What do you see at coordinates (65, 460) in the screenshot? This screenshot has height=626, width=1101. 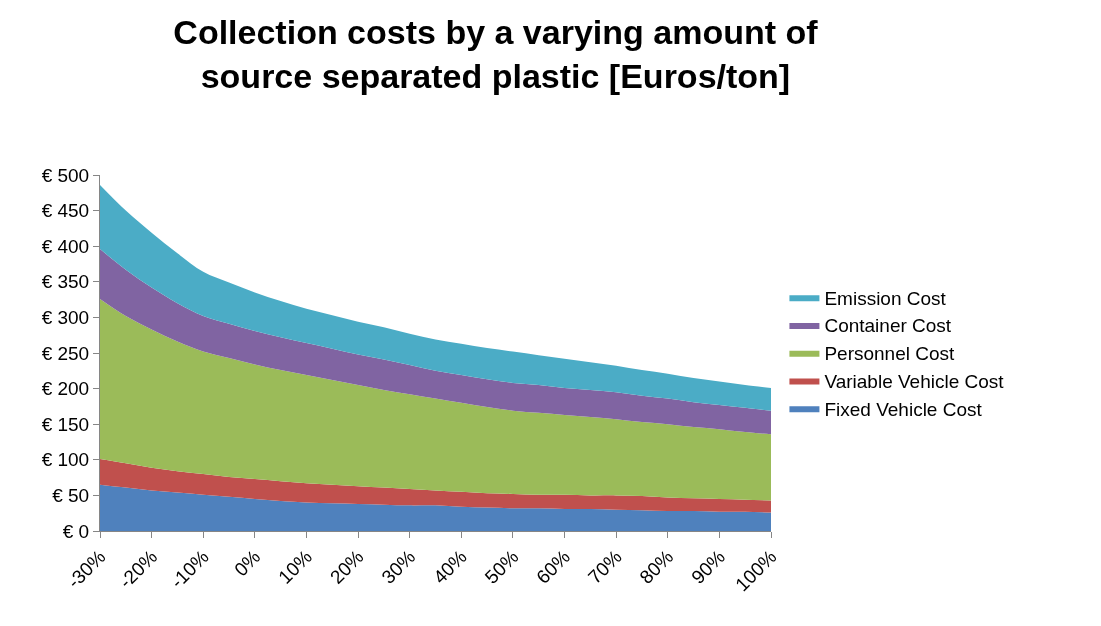 I see `y-tick-label: € 100` at bounding box center [65, 460].